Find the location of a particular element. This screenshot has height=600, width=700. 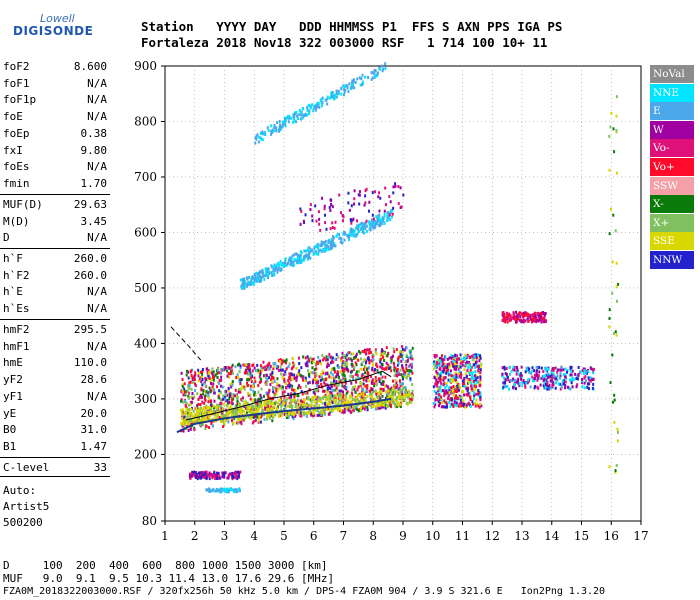

trace-line is located at coordinates (288, 395).